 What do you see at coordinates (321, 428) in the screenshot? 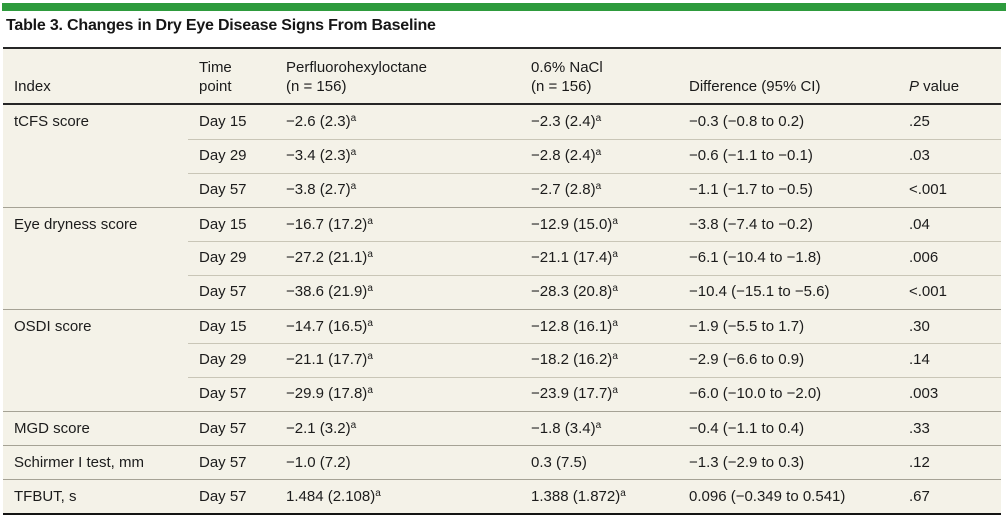
I see `row-pfho-value: −2.1 (3.2)a` at bounding box center [321, 428].